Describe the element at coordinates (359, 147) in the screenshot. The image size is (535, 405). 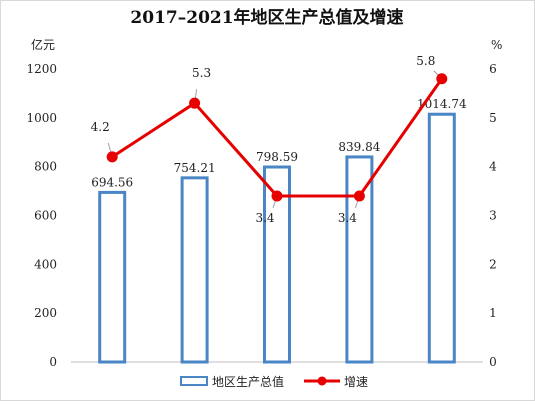
I see `bar-data-label: 839.84` at that location.